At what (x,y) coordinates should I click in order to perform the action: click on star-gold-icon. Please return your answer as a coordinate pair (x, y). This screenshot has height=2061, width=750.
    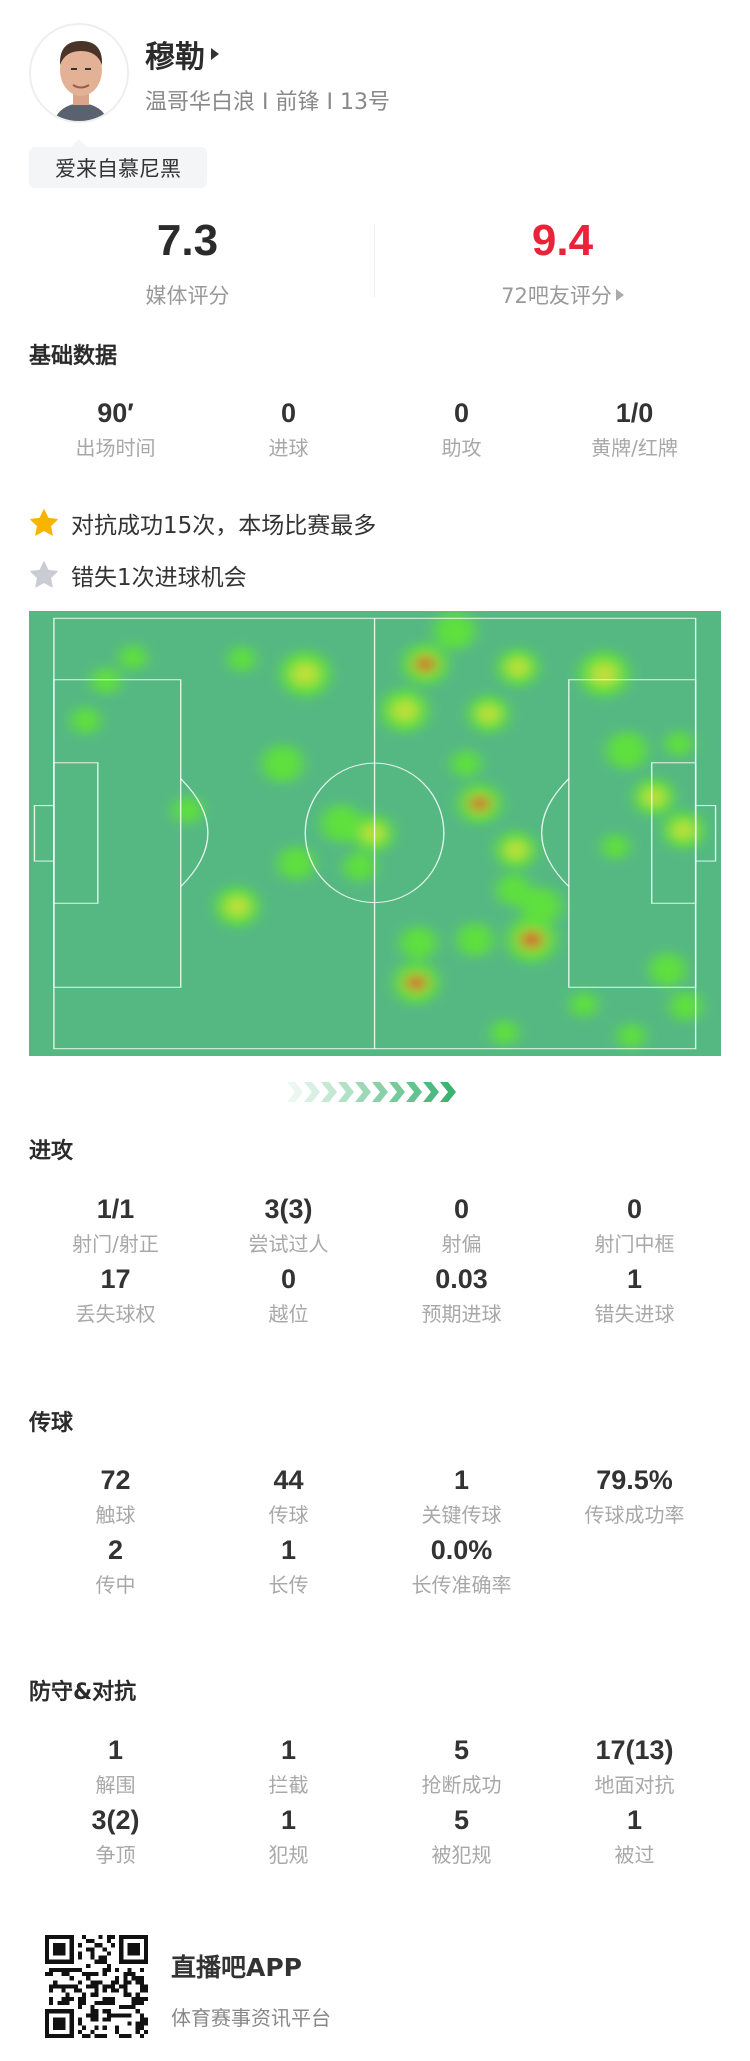
    Looking at the image, I should click on (44, 522).